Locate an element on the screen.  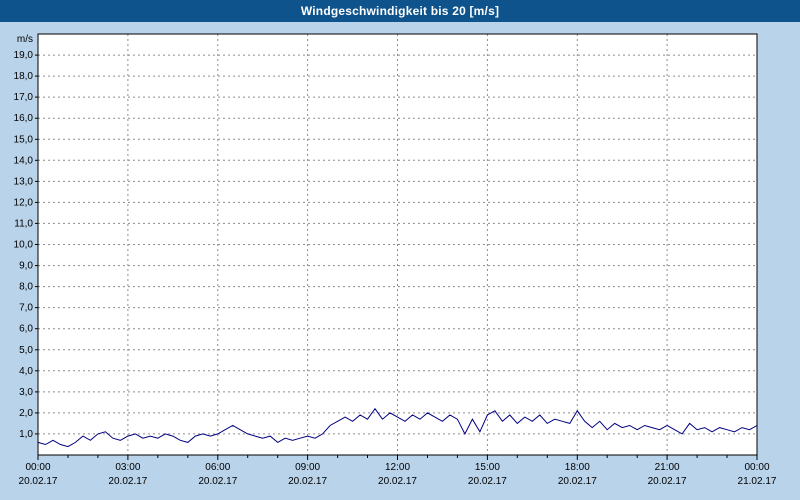
svg-text: 18:00 is located at coordinates (577, 467).